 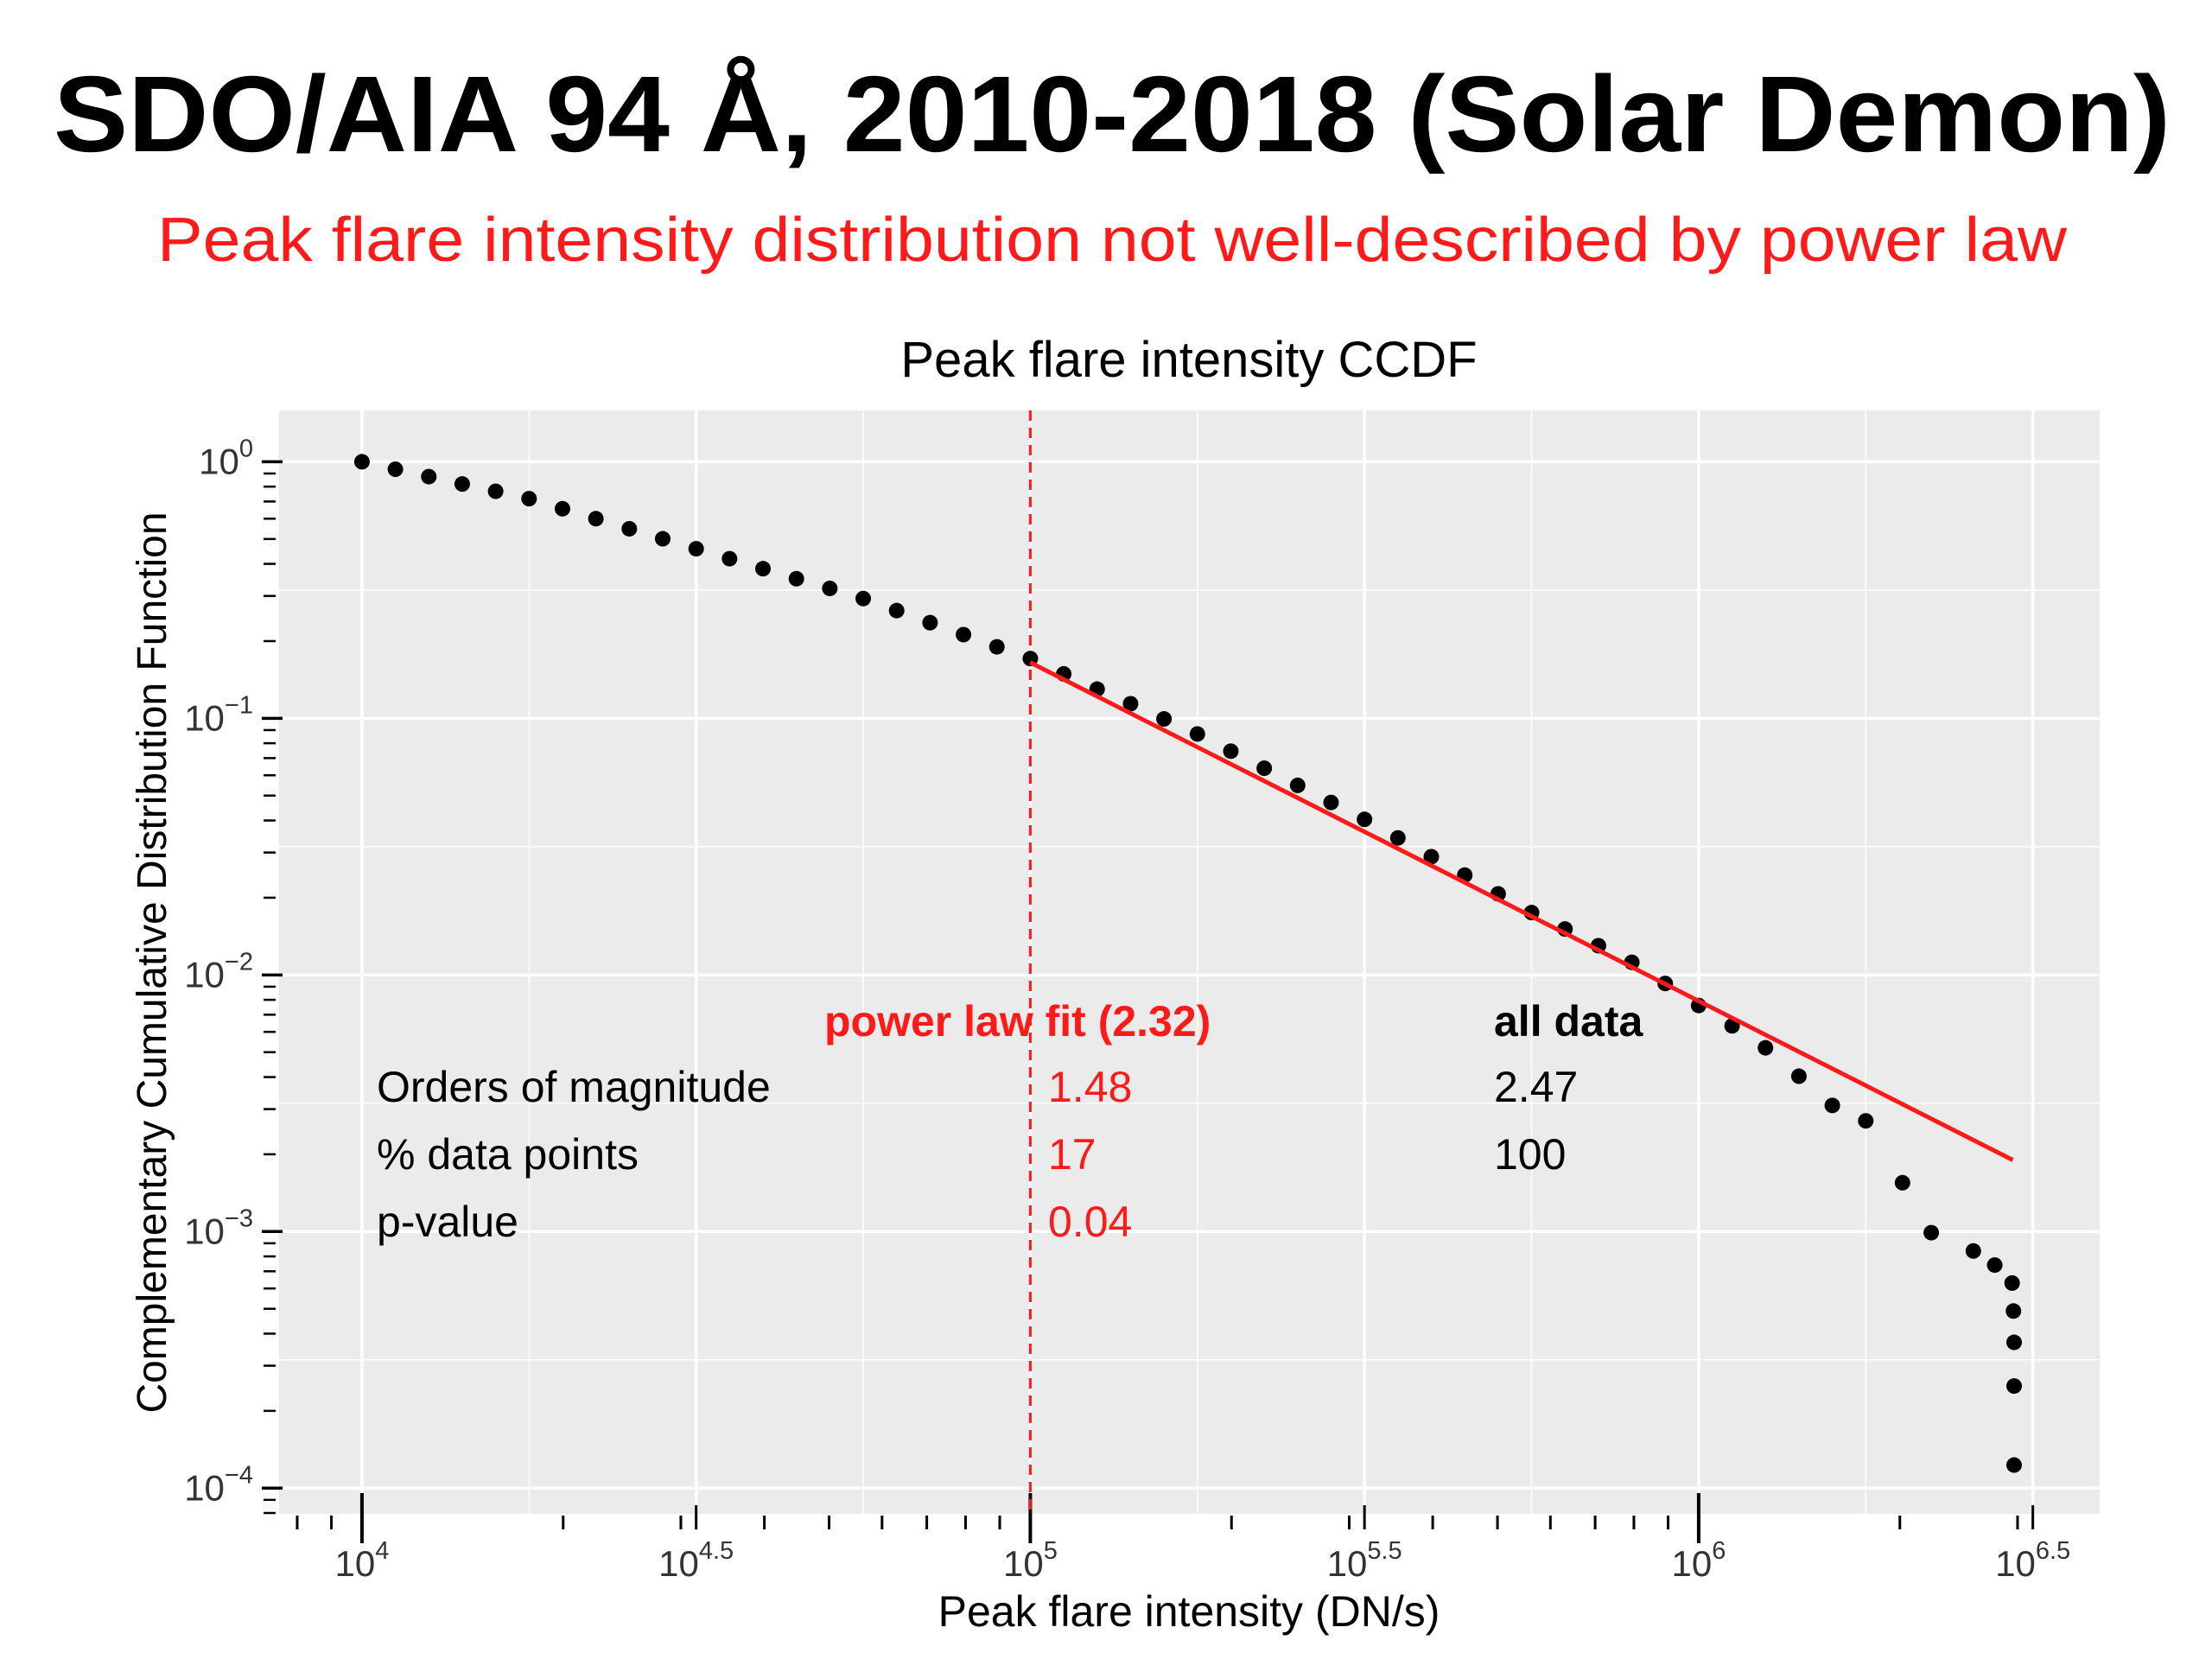 I want to click on x-tick-label-exponent: 5, so click(x=1051, y=1551).